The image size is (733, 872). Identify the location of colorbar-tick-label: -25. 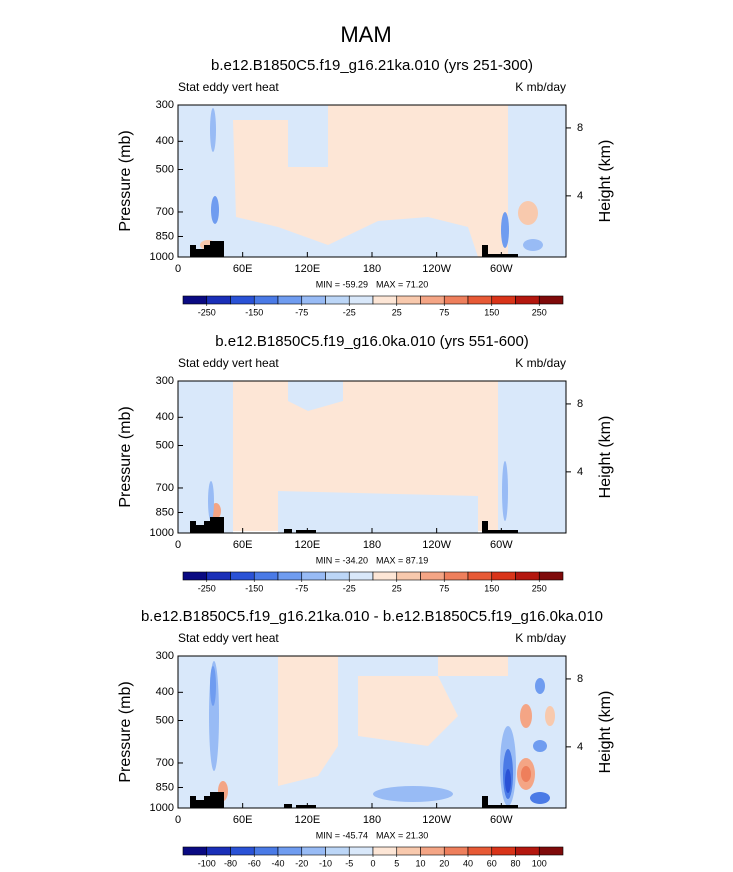
(349, 312).